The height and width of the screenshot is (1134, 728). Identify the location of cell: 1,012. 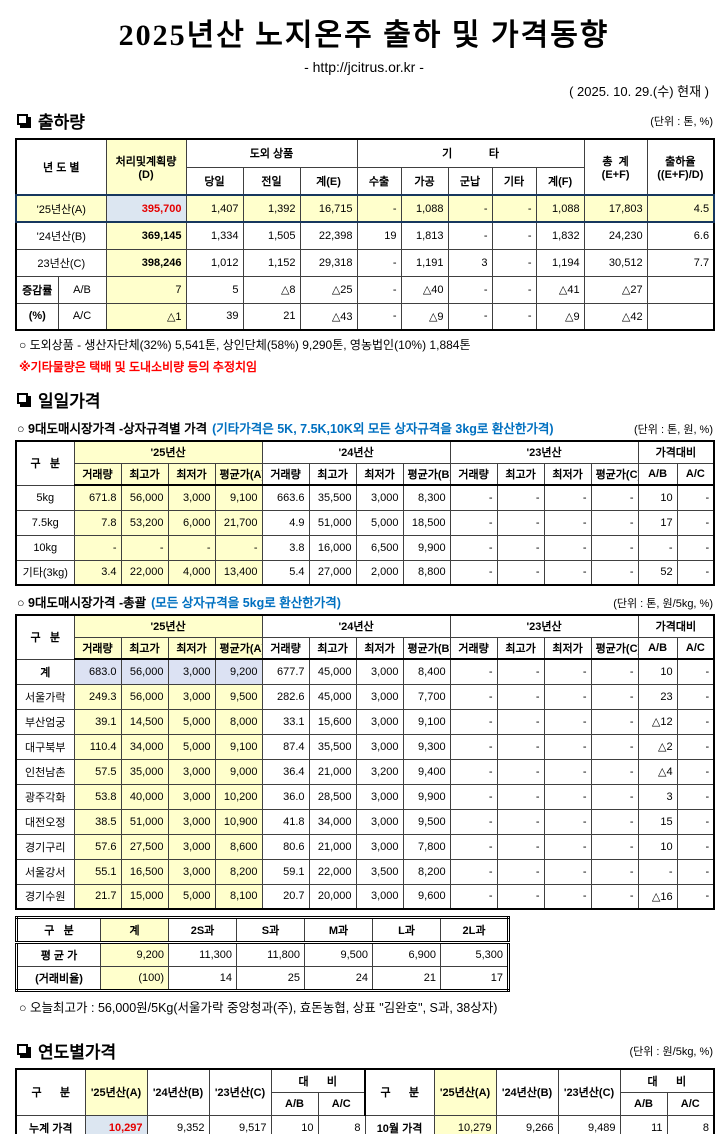
(214, 262).